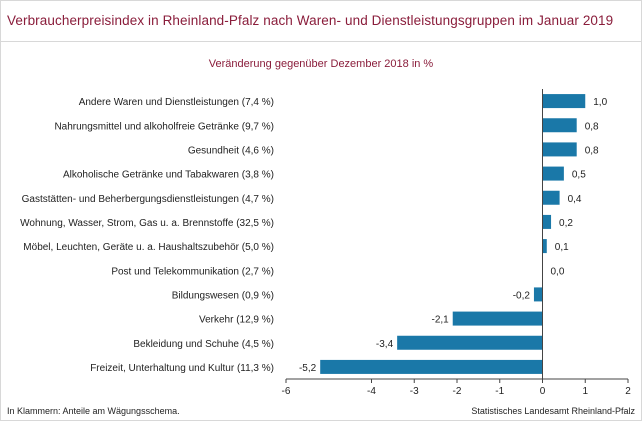 This screenshot has height=422, width=642. Describe the element at coordinates (600, 102) in the screenshot. I see `value-label: 1,0` at that location.